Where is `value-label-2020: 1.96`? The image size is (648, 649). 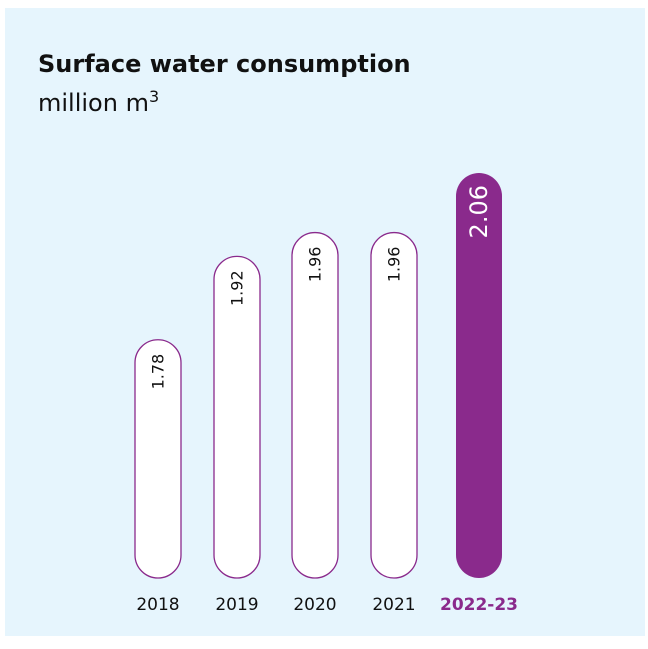
value-label-2020: 1.96 is located at coordinates (315, 265).